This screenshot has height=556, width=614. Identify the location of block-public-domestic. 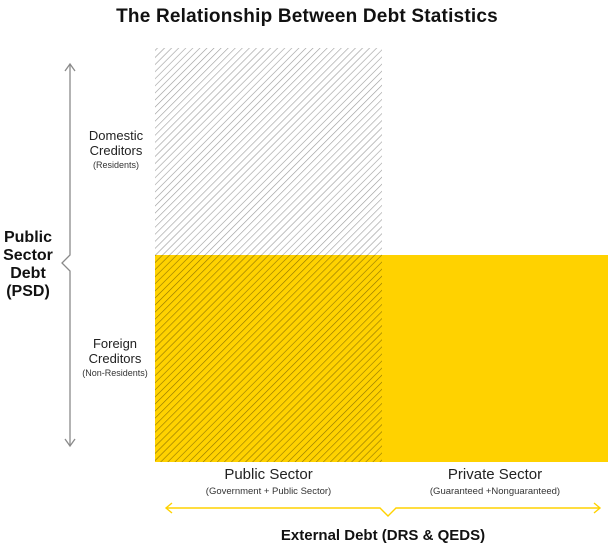
(268, 151).